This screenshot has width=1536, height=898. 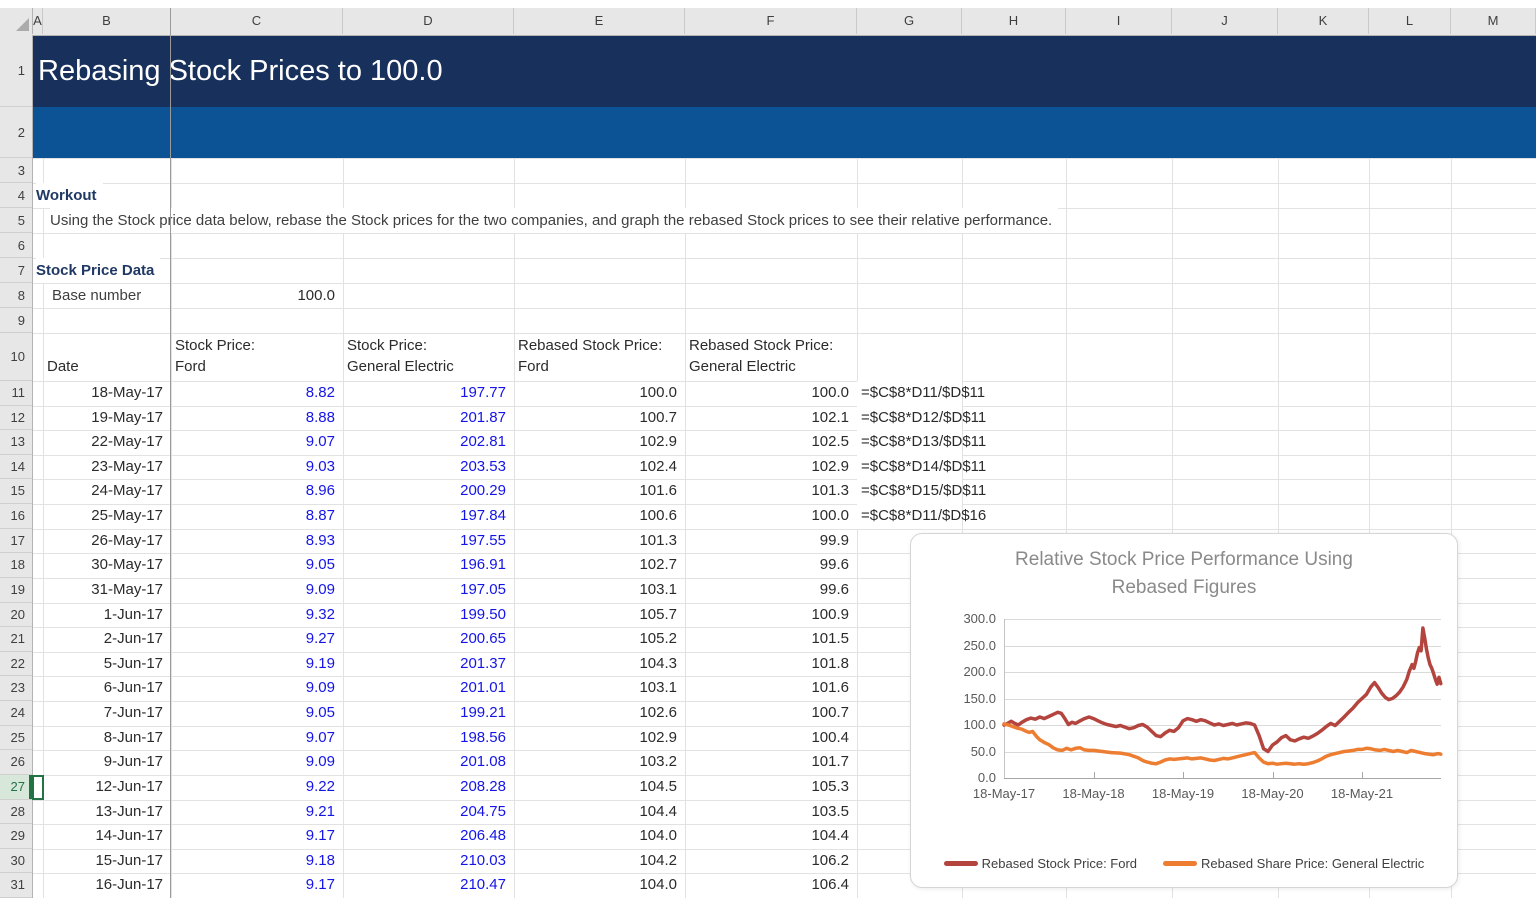 I want to click on row-header-21: 21, so click(x=16, y=639).